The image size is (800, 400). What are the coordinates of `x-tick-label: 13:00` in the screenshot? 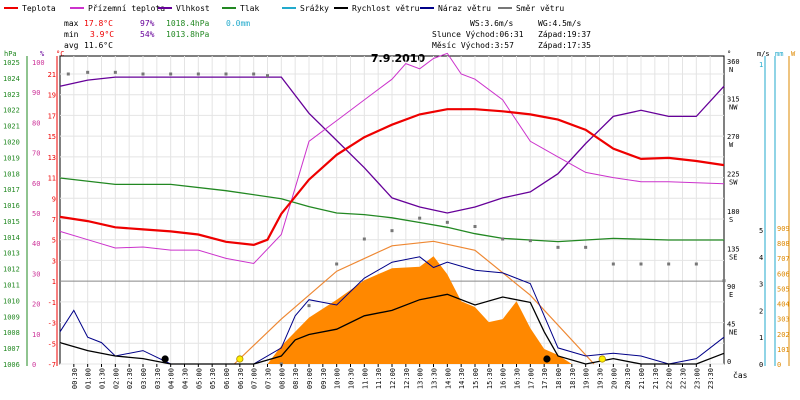 It's located at (421, 378).